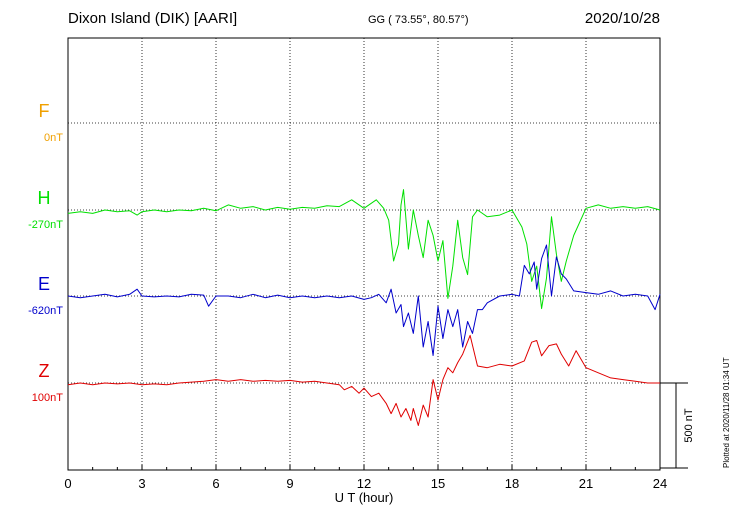 The width and height of the screenshot is (730, 520). Describe the element at coordinates (689, 425) in the screenshot. I see `scale-bar-label: 500 nT` at that location.